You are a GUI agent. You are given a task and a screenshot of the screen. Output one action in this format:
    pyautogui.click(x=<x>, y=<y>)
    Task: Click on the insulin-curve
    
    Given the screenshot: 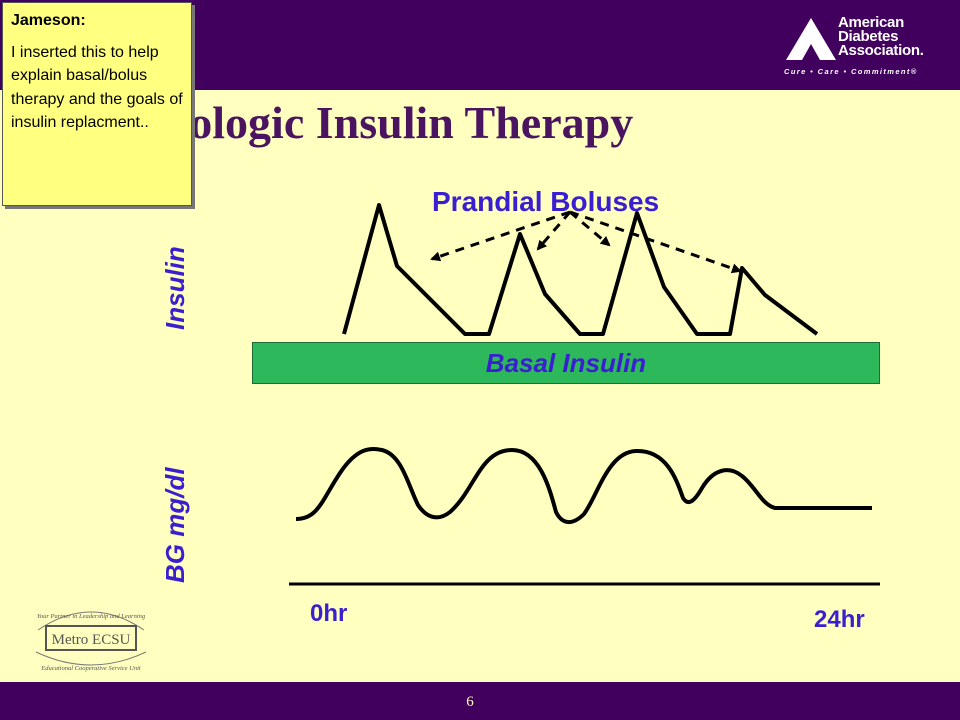 What is the action you would take?
    pyautogui.click(x=580, y=269)
    